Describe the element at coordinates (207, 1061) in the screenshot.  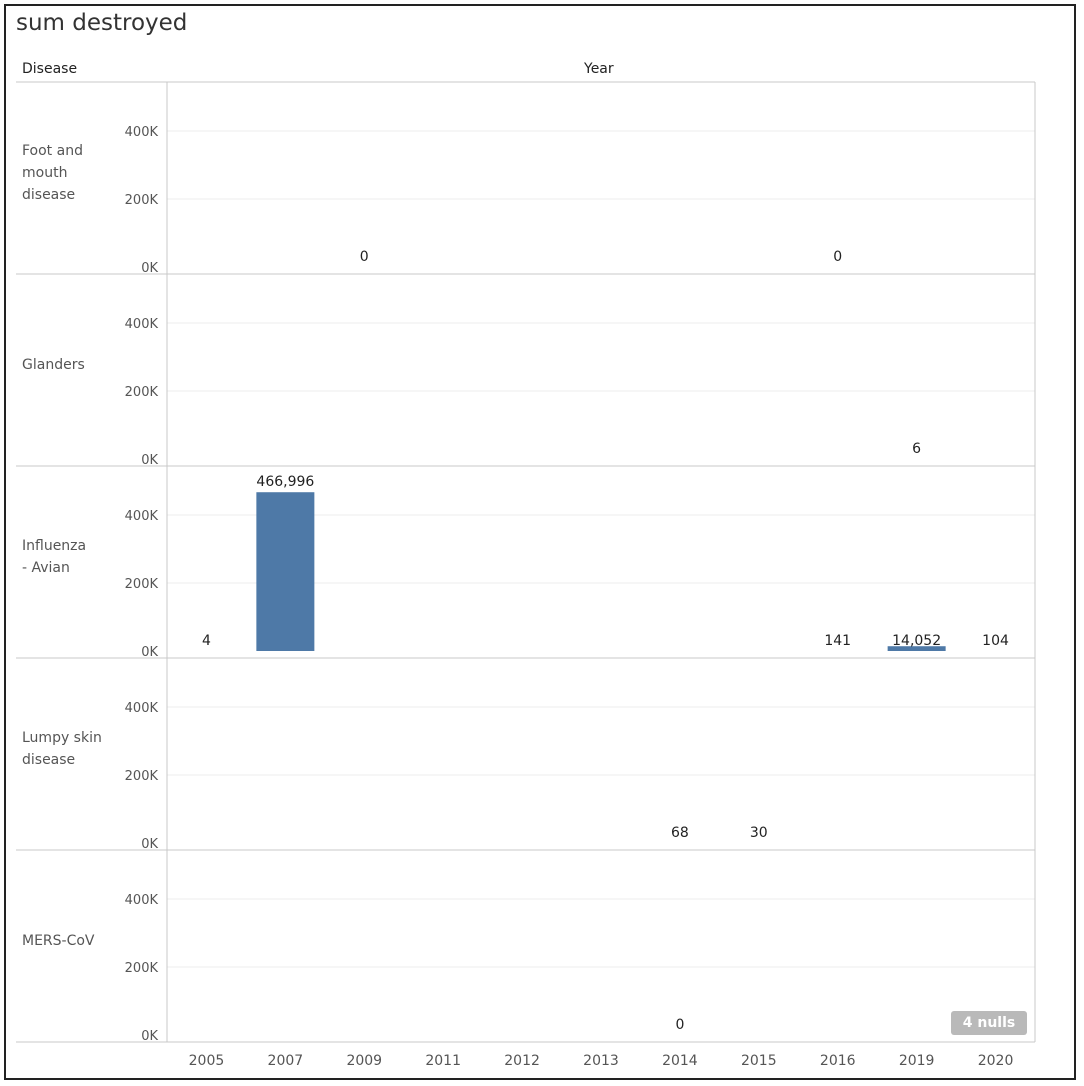
I see `x-tick-label: 2005` at that location.